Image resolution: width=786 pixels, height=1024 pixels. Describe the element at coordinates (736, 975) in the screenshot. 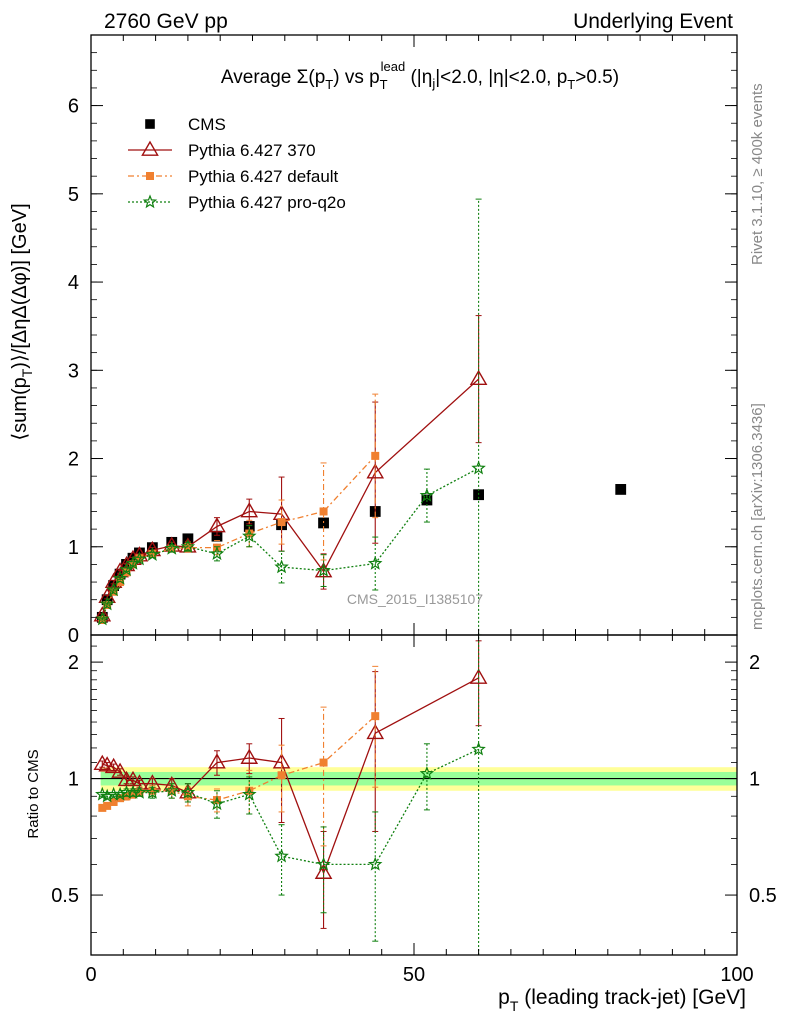

I see `x-tick-label: 100` at that location.